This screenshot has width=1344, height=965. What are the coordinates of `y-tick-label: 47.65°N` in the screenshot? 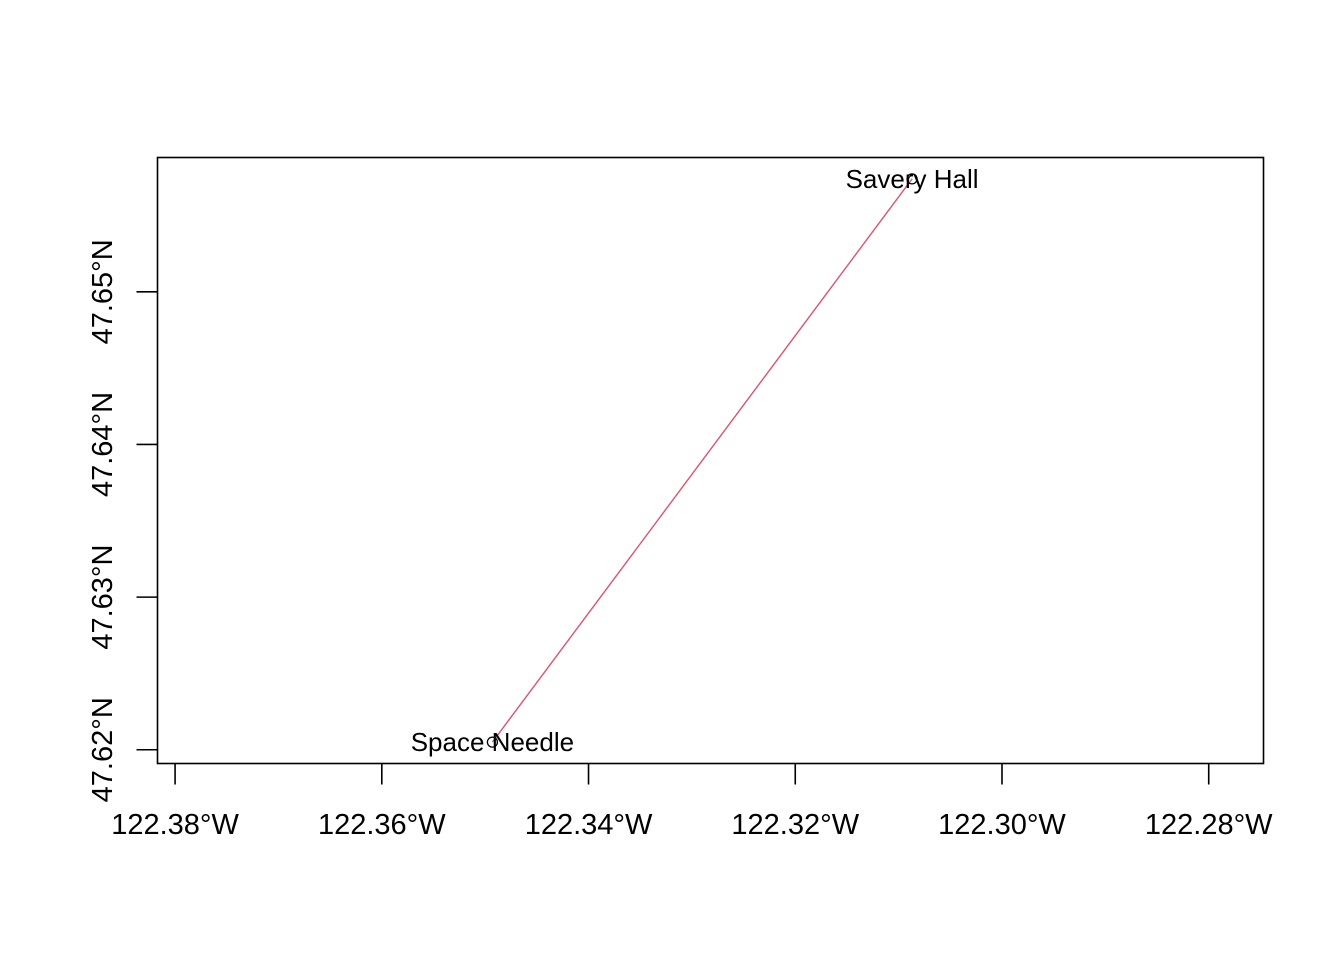 It's located at (103, 291).